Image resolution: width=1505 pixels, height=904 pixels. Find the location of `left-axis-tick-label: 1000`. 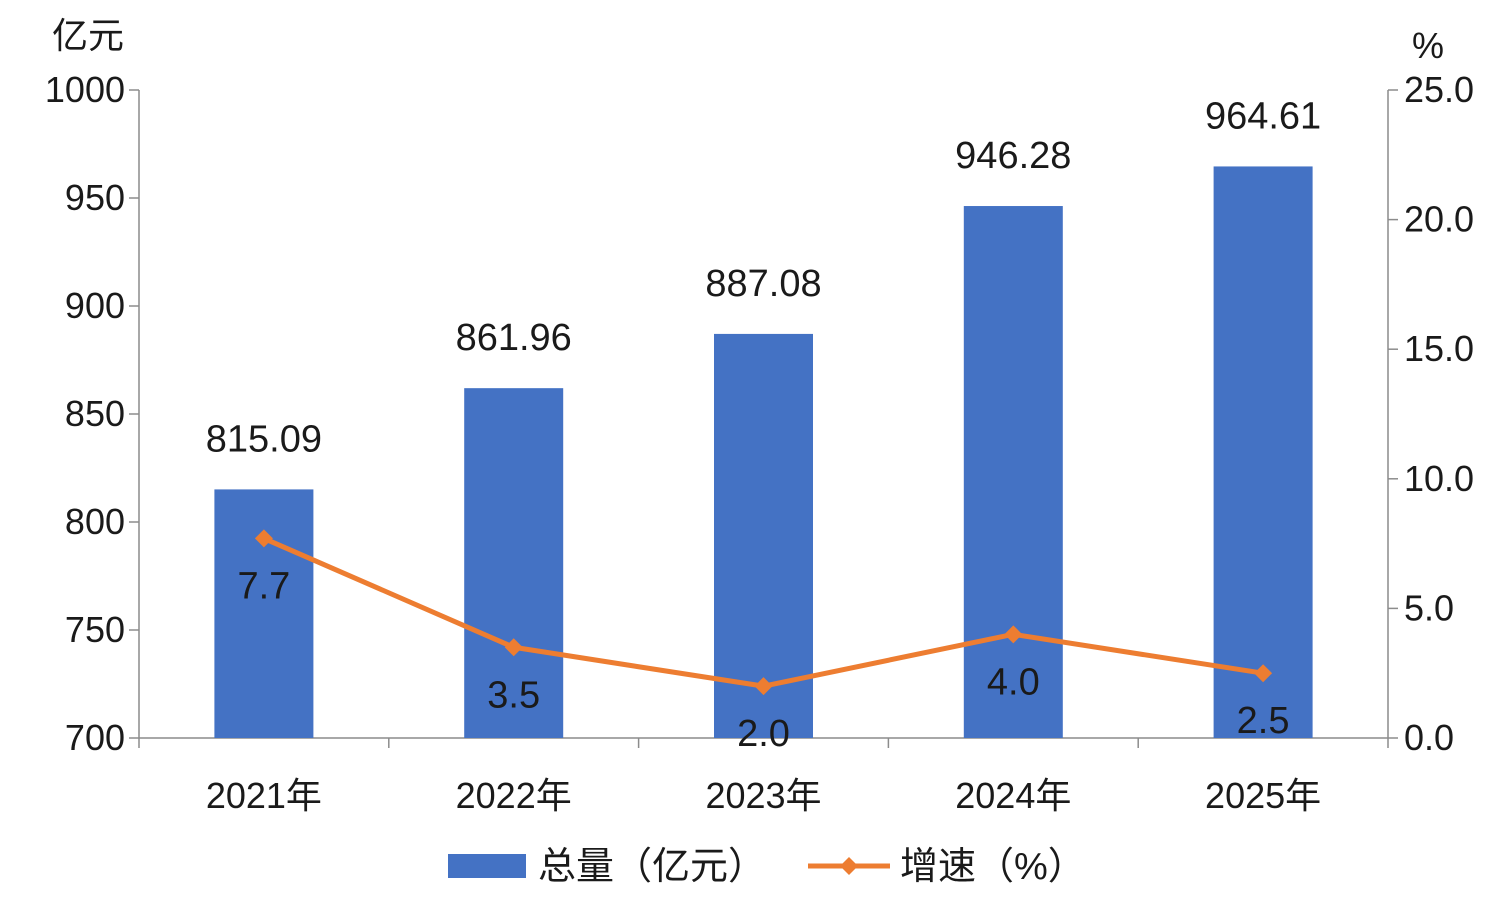

left-axis-tick-label: 1000 is located at coordinates (85, 89).